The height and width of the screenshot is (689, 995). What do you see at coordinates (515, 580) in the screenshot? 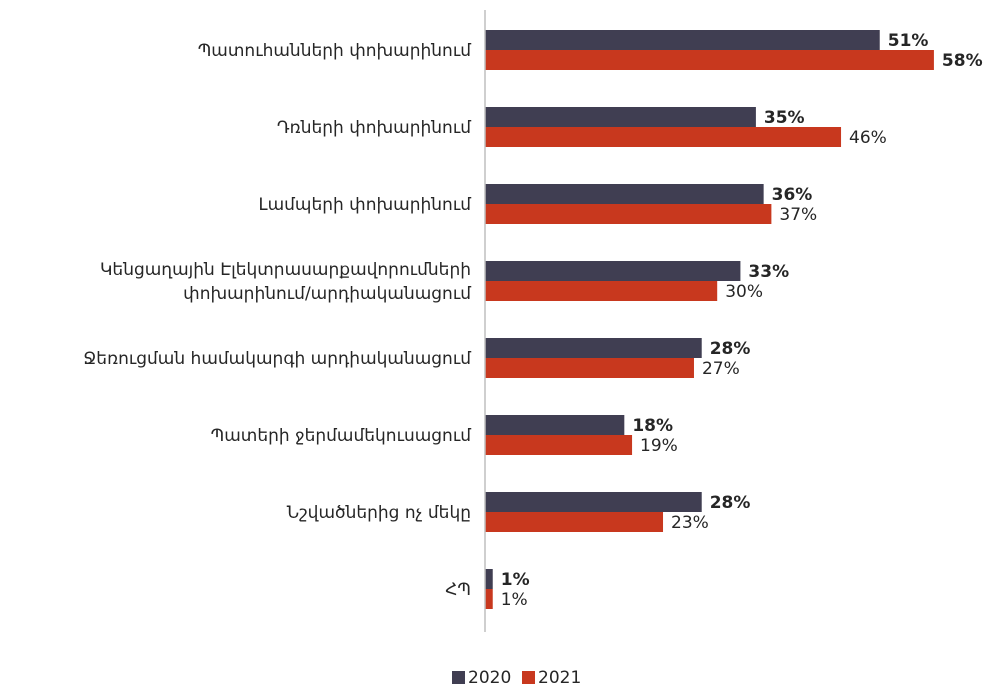
I see `data-label-2020-8: 1%` at bounding box center [515, 580].